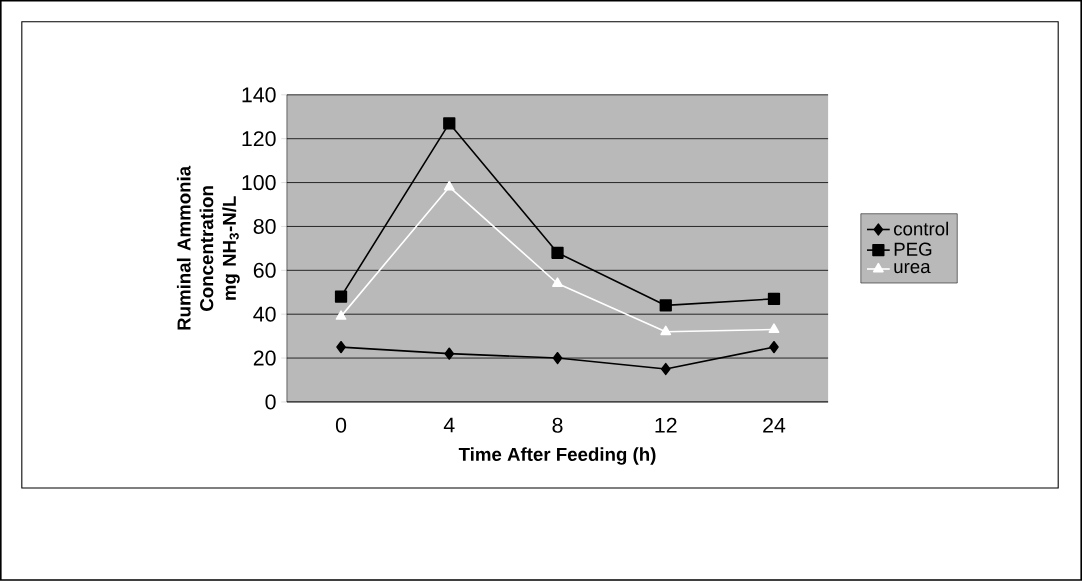 The height and width of the screenshot is (581, 1082). What do you see at coordinates (259, 139) in the screenshot?
I see `y-tick-label: 120` at bounding box center [259, 139].